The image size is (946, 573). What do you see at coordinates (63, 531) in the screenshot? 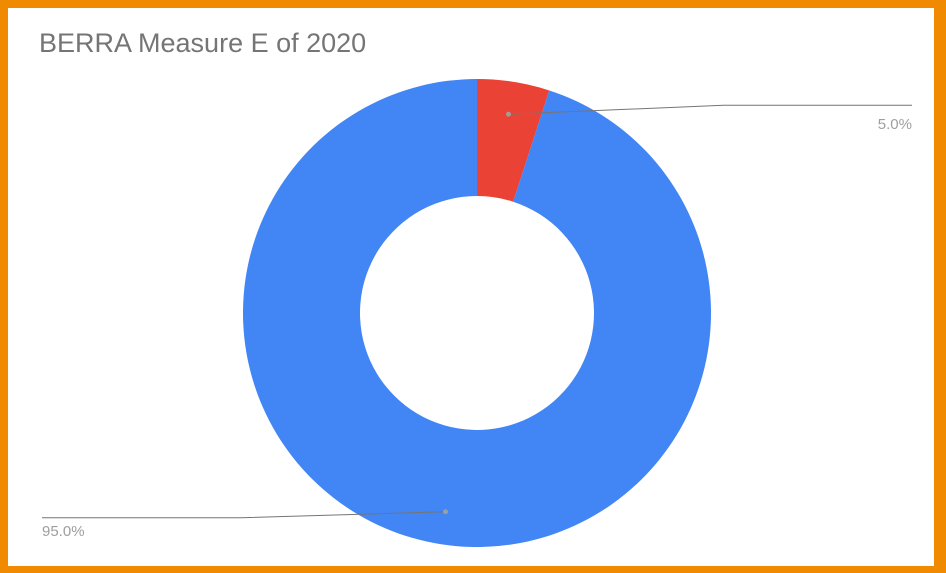
I see `data-label-0: 95.0%` at bounding box center [63, 531].